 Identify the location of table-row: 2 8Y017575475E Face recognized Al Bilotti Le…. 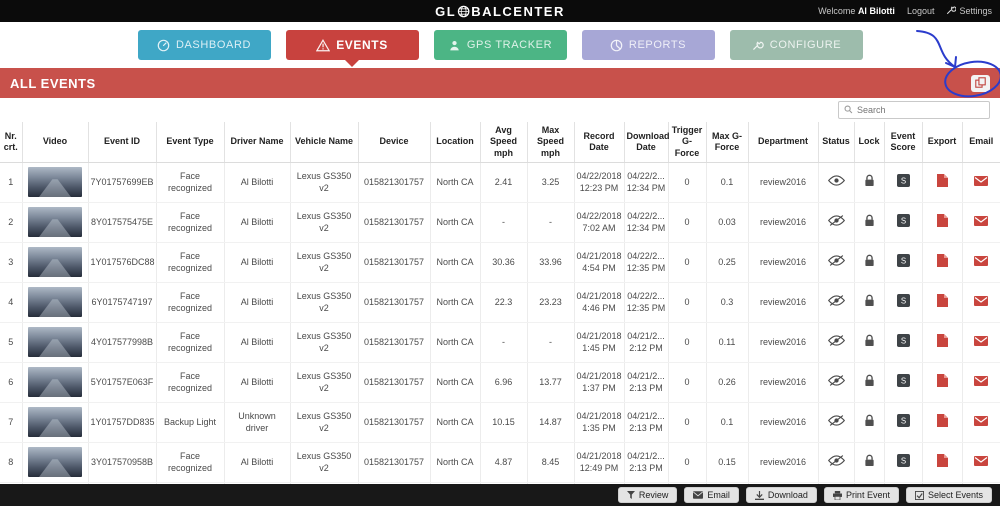
(500, 222).